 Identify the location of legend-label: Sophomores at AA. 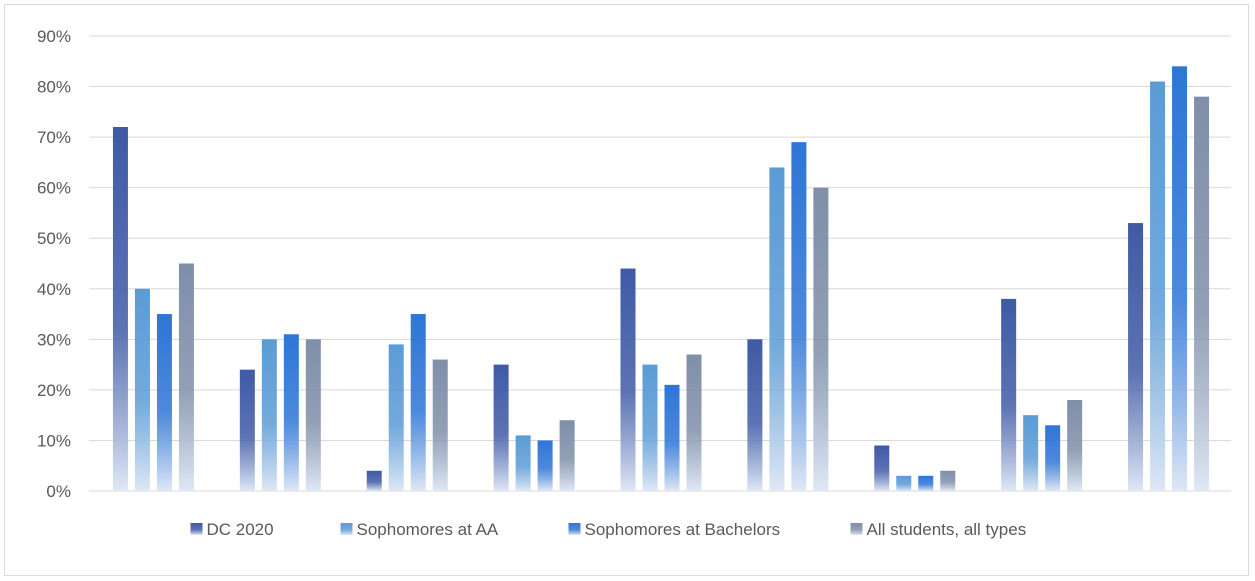
(428, 529).